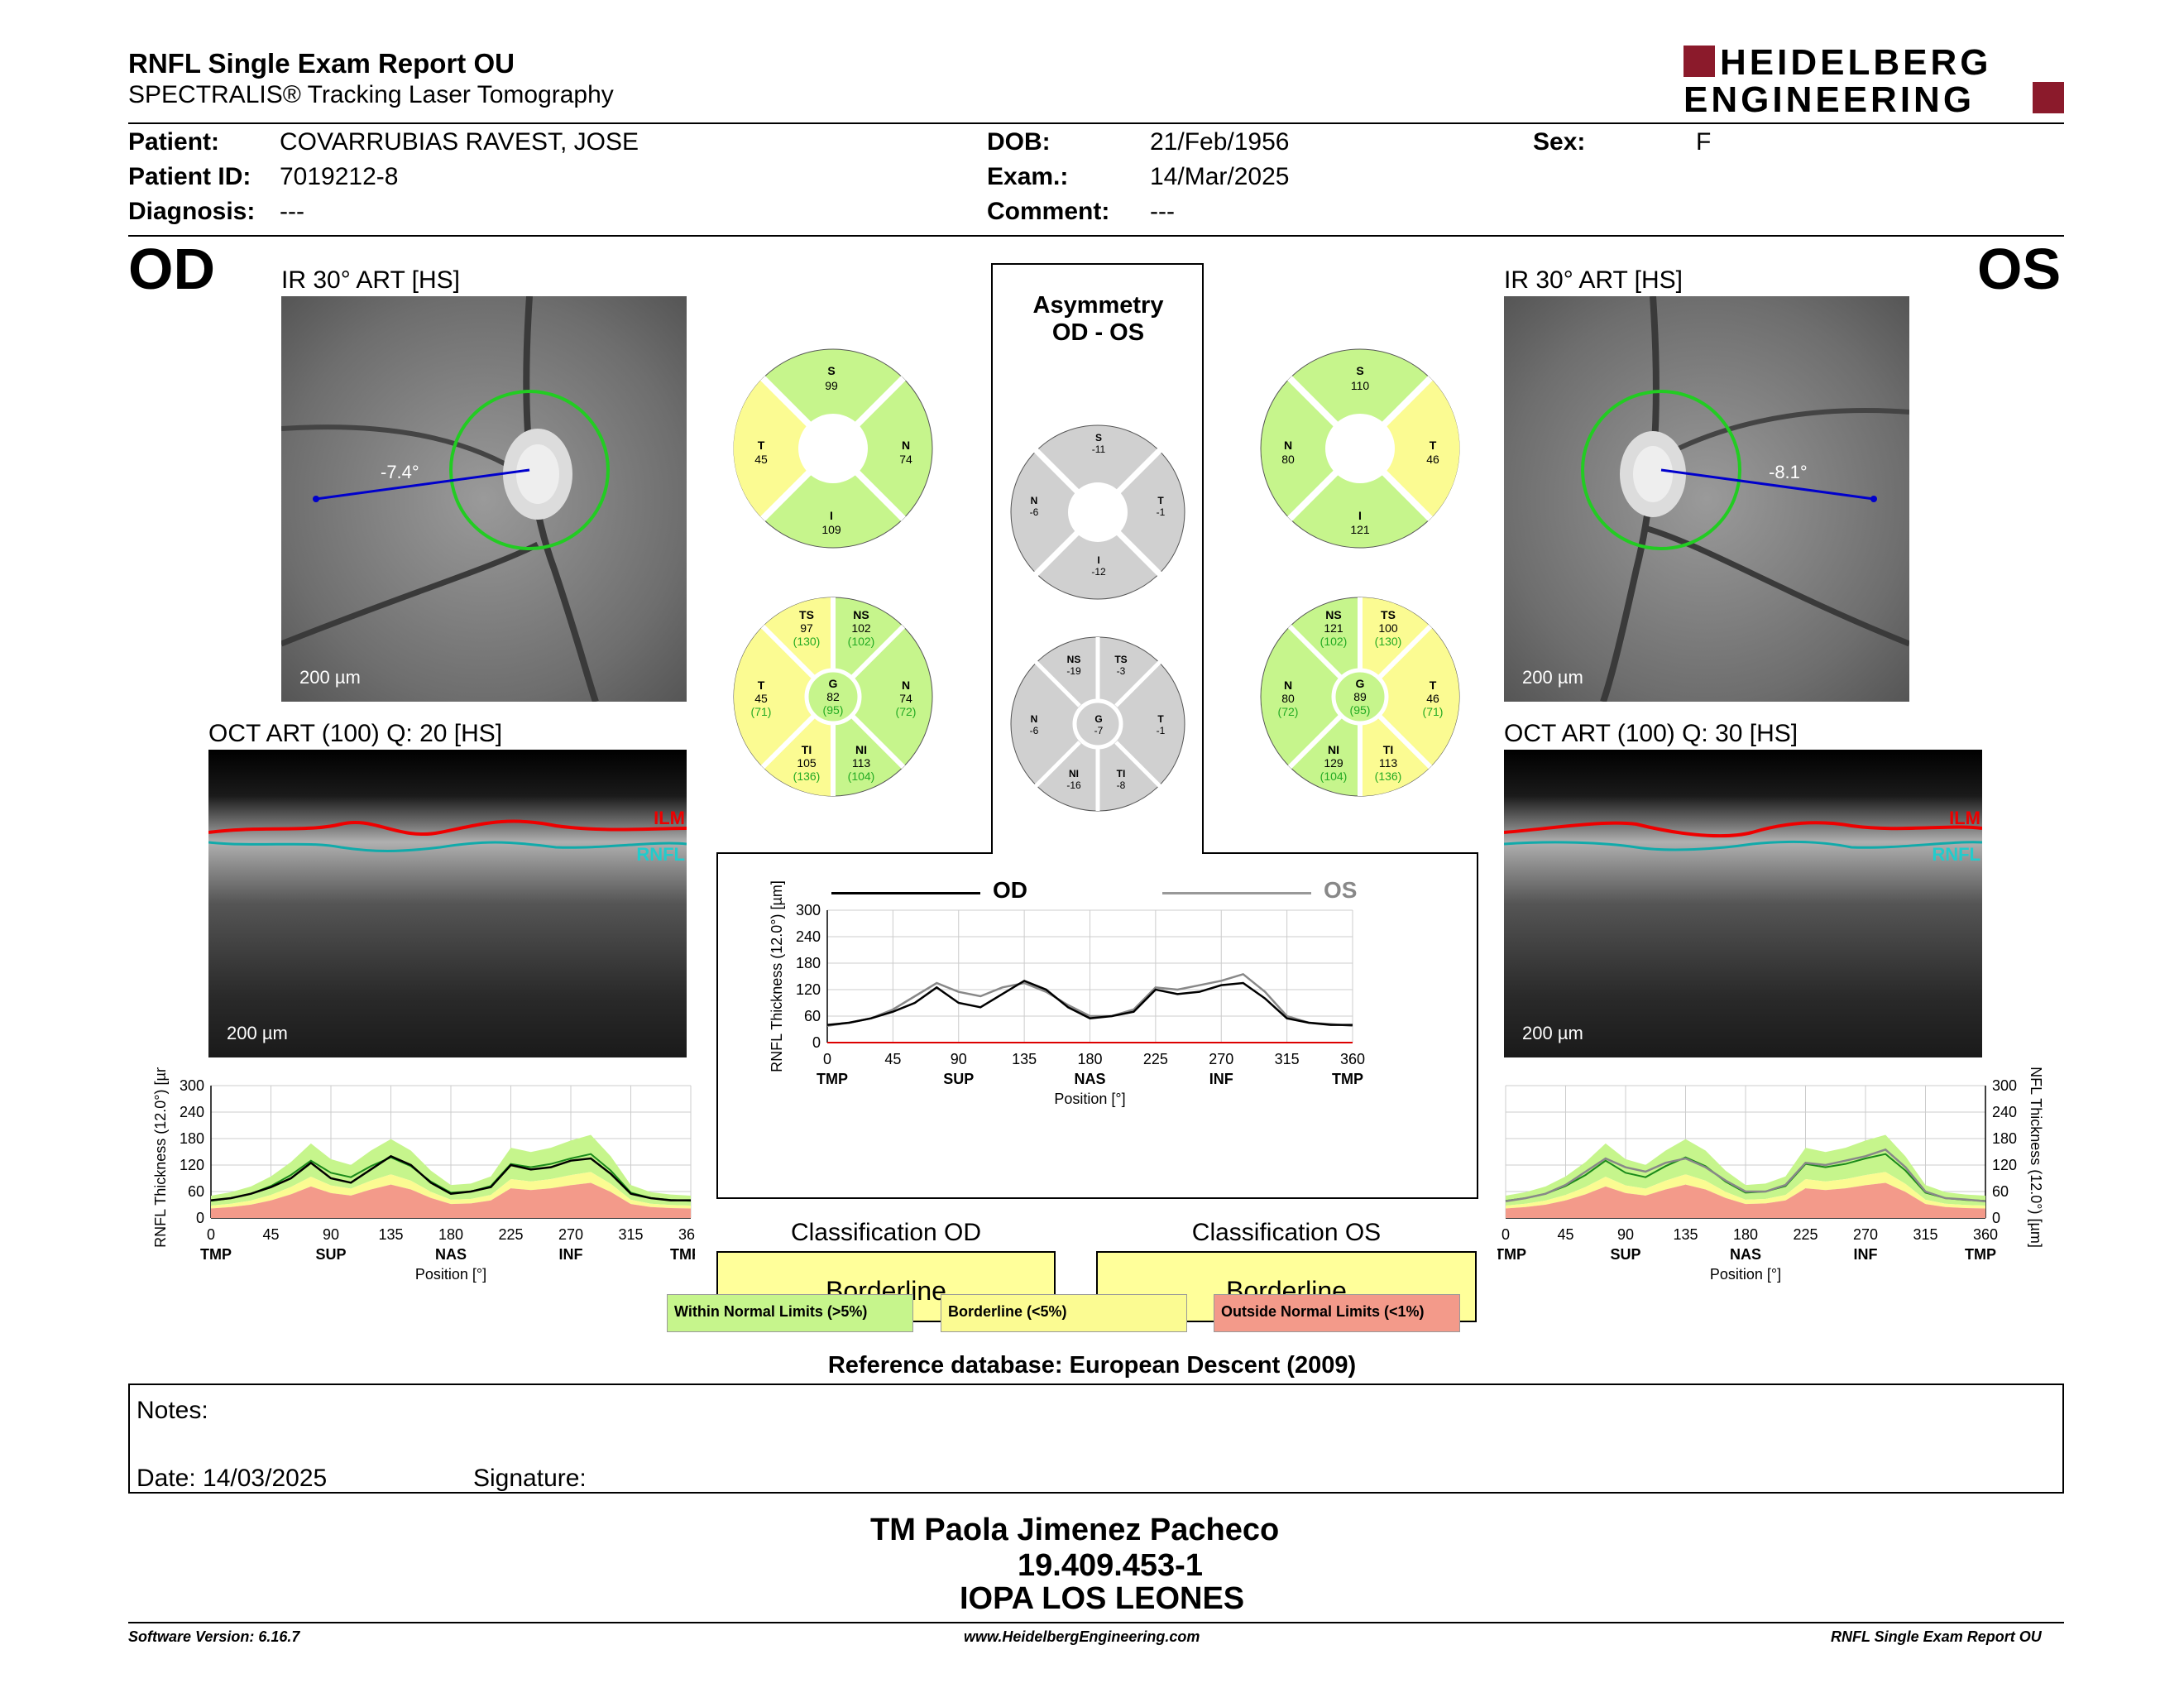  I want to click on asym-g: -7, so click(1099, 730).